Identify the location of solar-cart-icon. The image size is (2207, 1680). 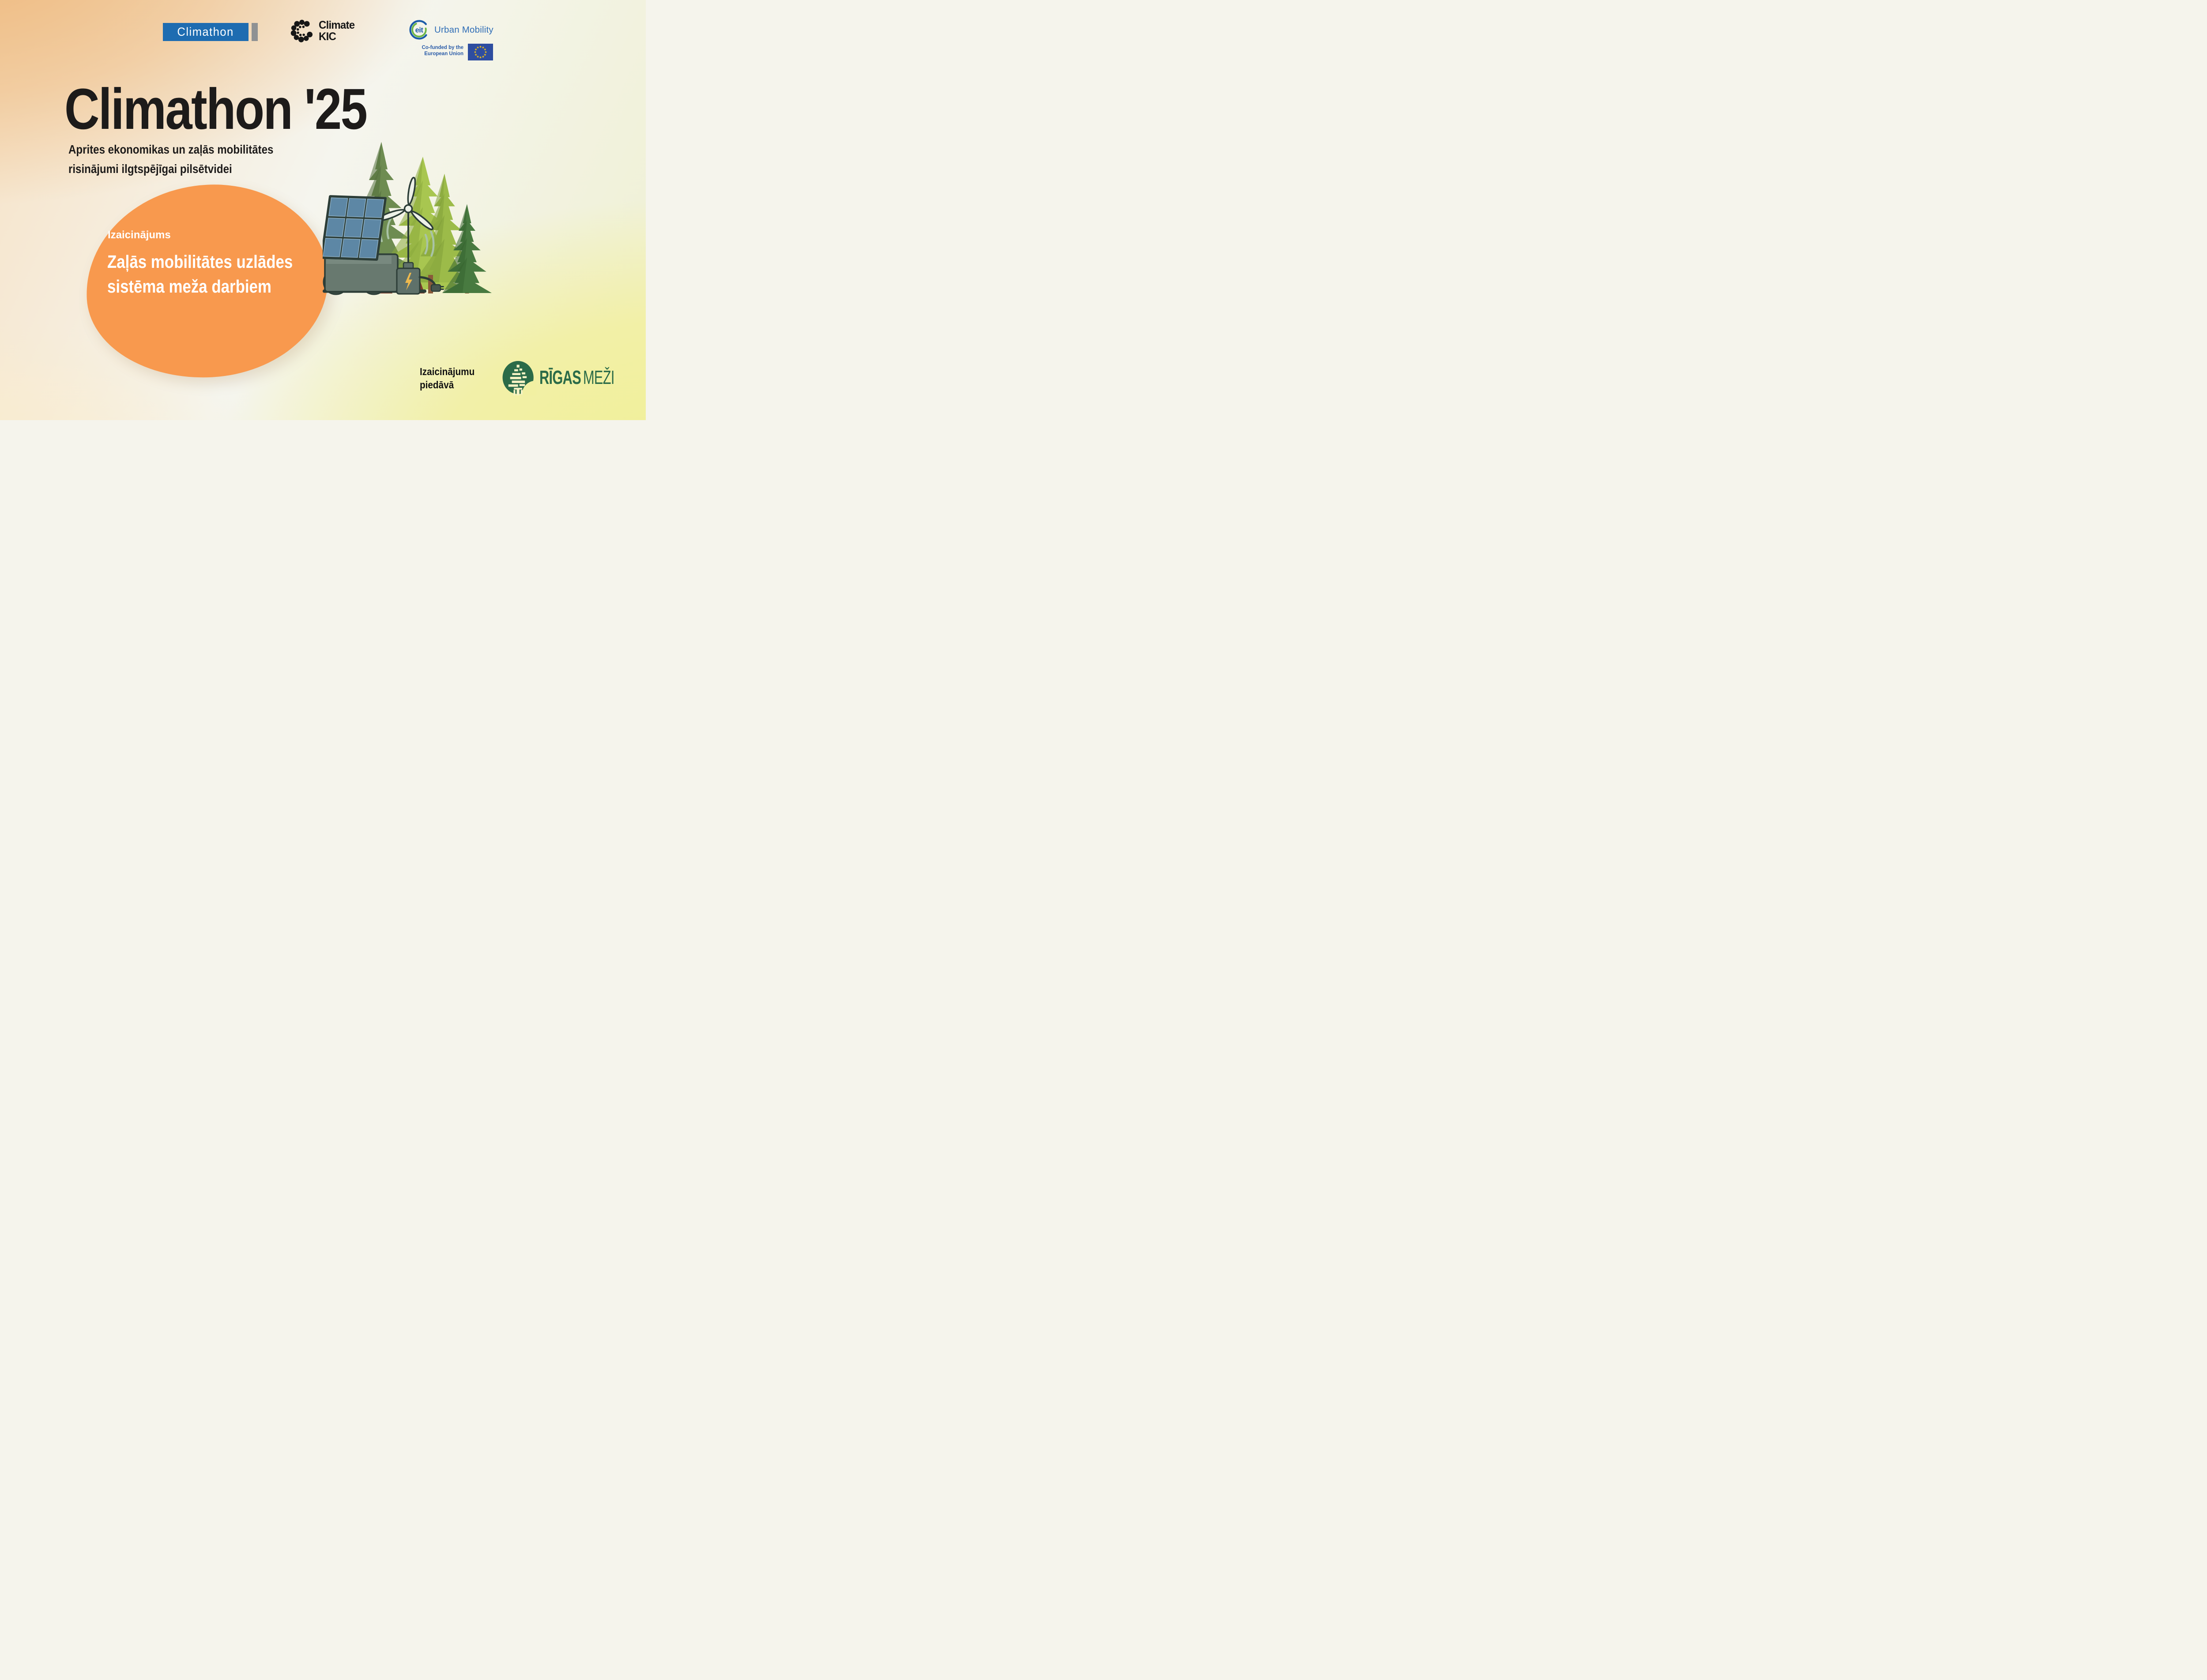
(375, 245).